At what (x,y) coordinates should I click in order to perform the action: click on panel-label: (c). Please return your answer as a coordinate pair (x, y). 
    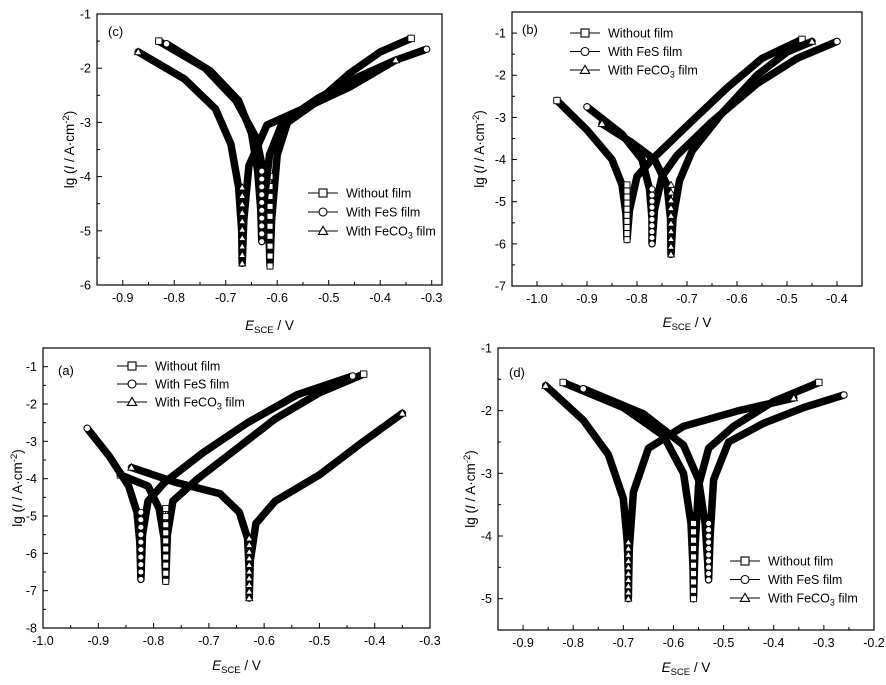
    Looking at the image, I should click on (115, 31).